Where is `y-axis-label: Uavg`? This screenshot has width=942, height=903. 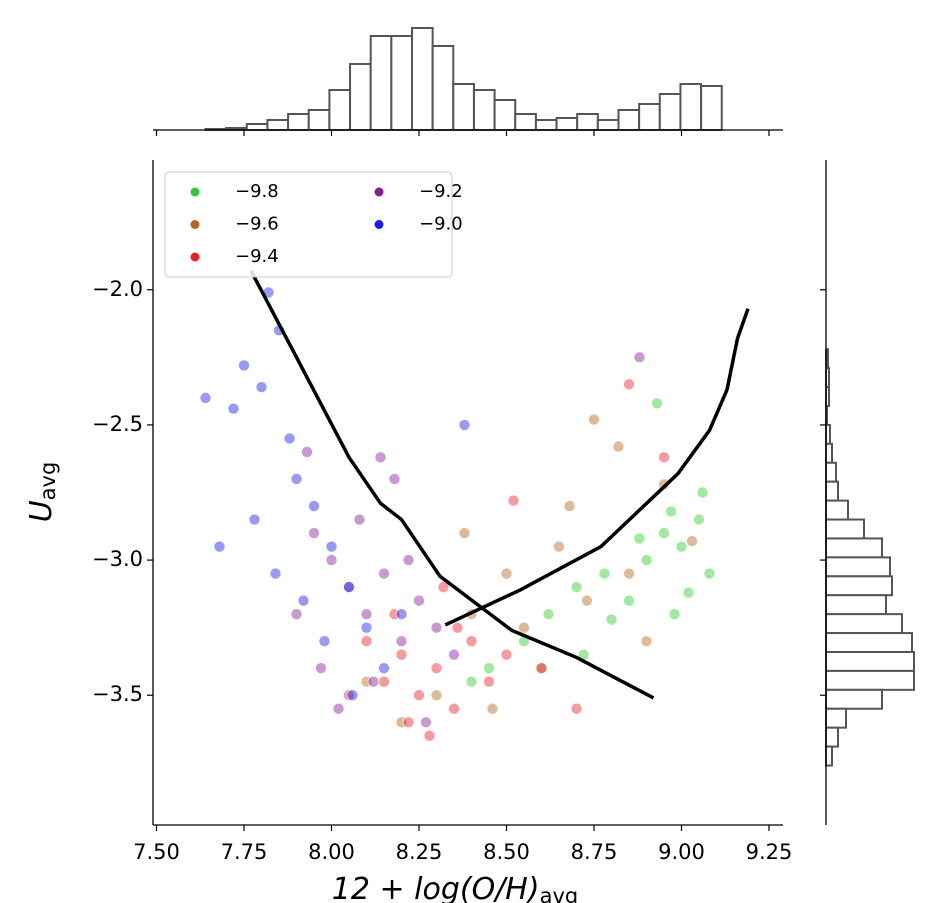
y-axis-label: Uavg is located at coordinates (42, 492).